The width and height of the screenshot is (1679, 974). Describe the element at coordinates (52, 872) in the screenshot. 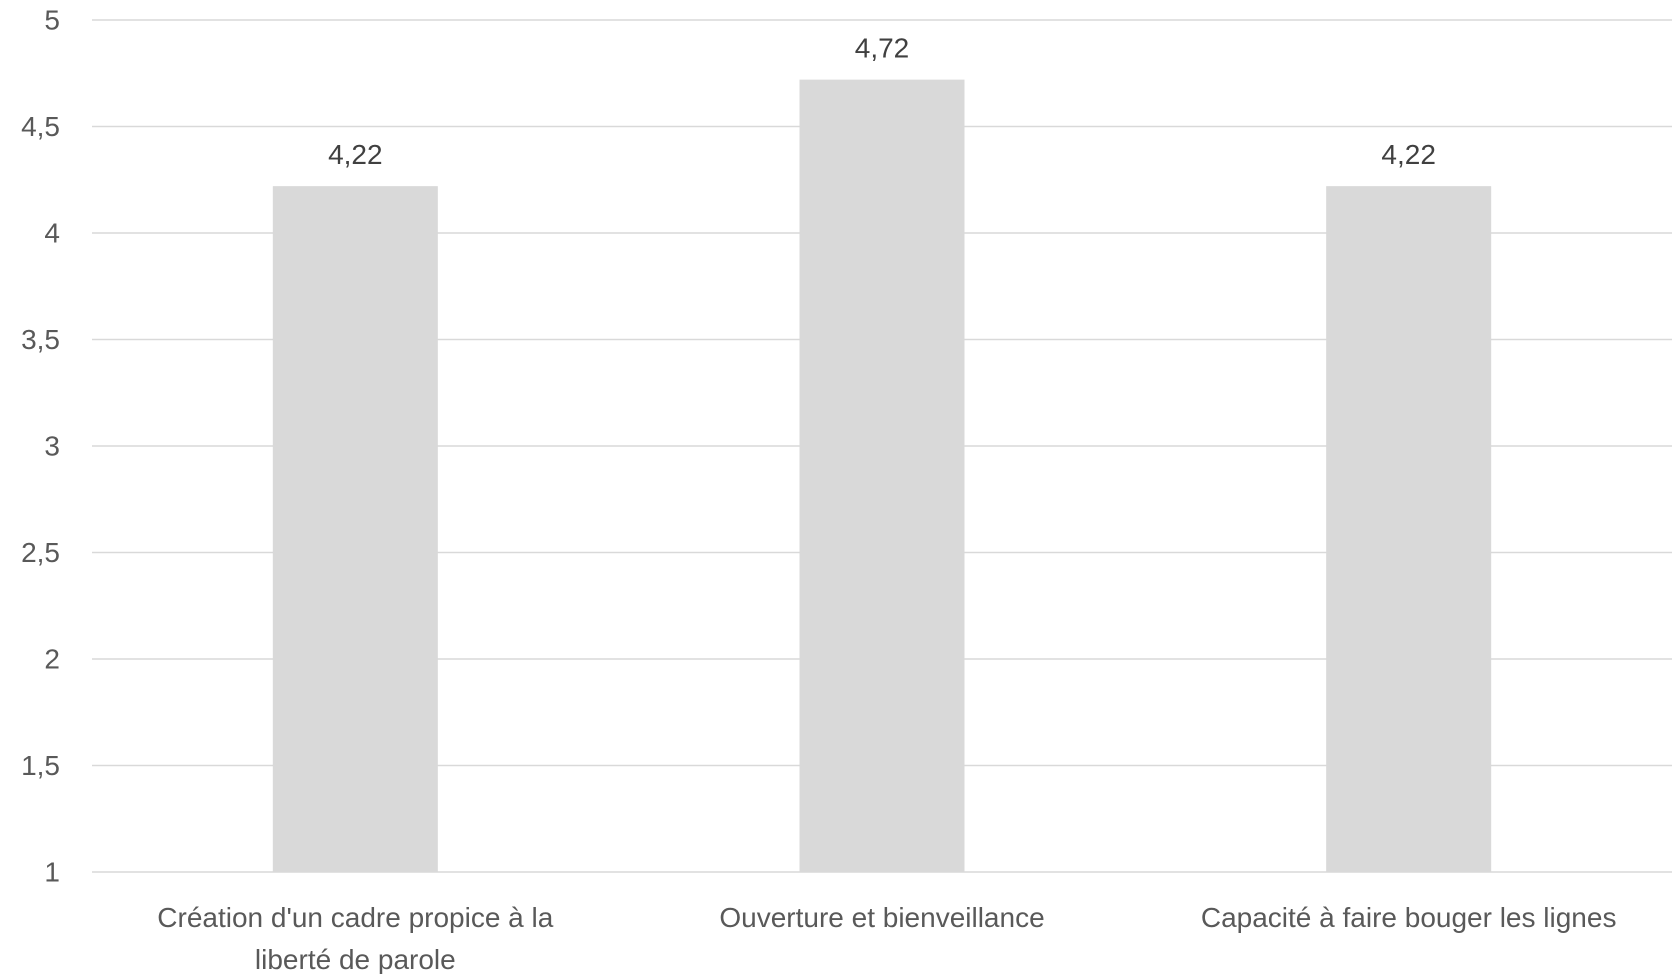

I see `y-tick-label: 1` at that location.